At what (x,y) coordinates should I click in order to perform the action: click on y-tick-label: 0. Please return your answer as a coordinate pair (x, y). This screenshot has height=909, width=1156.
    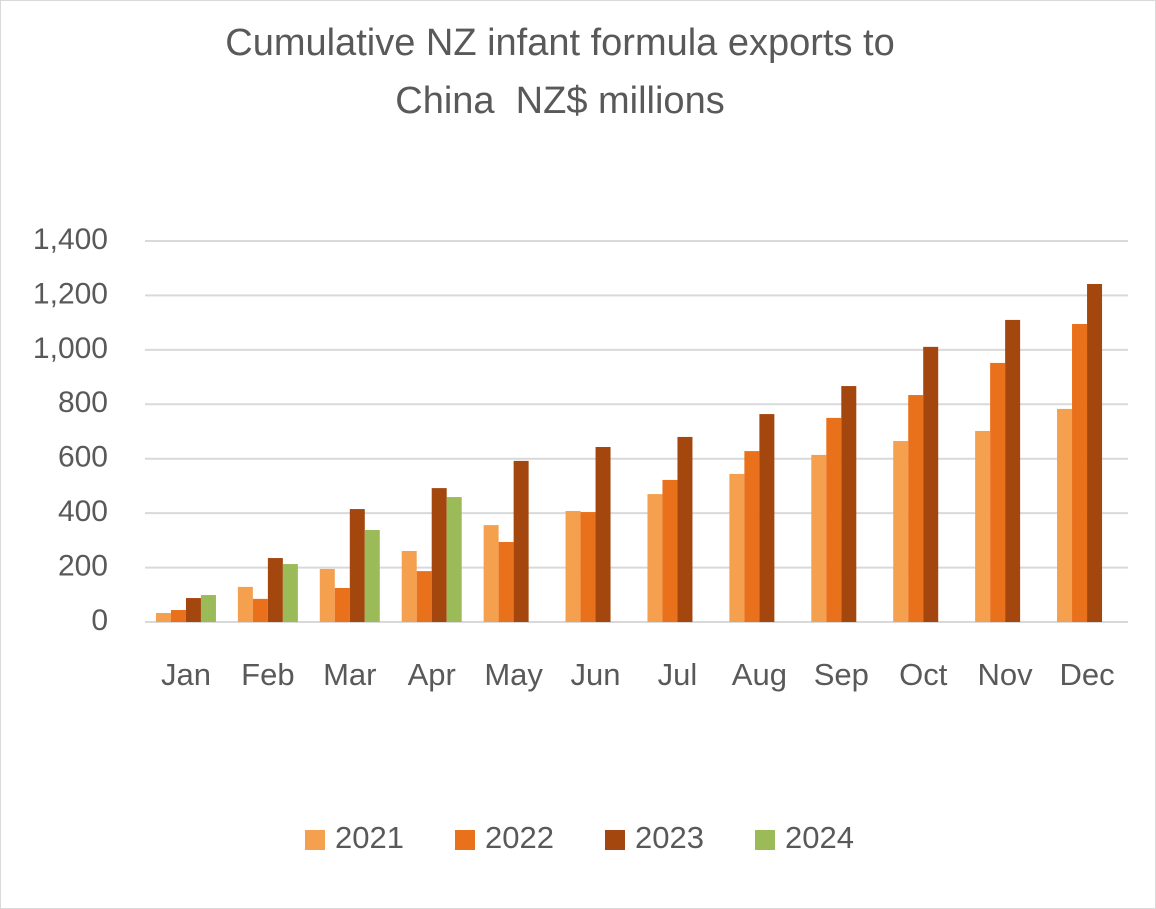
    Looking at the image, I should click on (99, 620).